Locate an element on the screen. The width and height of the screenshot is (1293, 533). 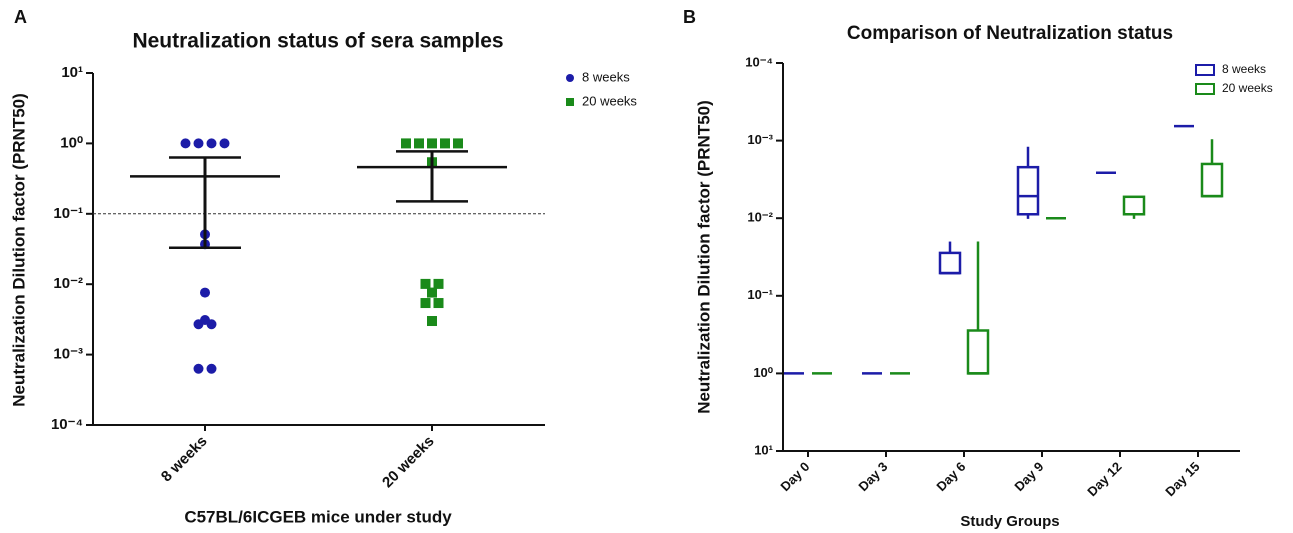
x-axis-label: C57BL/6ICGEB mice under study is located at coordinates (318, 516).